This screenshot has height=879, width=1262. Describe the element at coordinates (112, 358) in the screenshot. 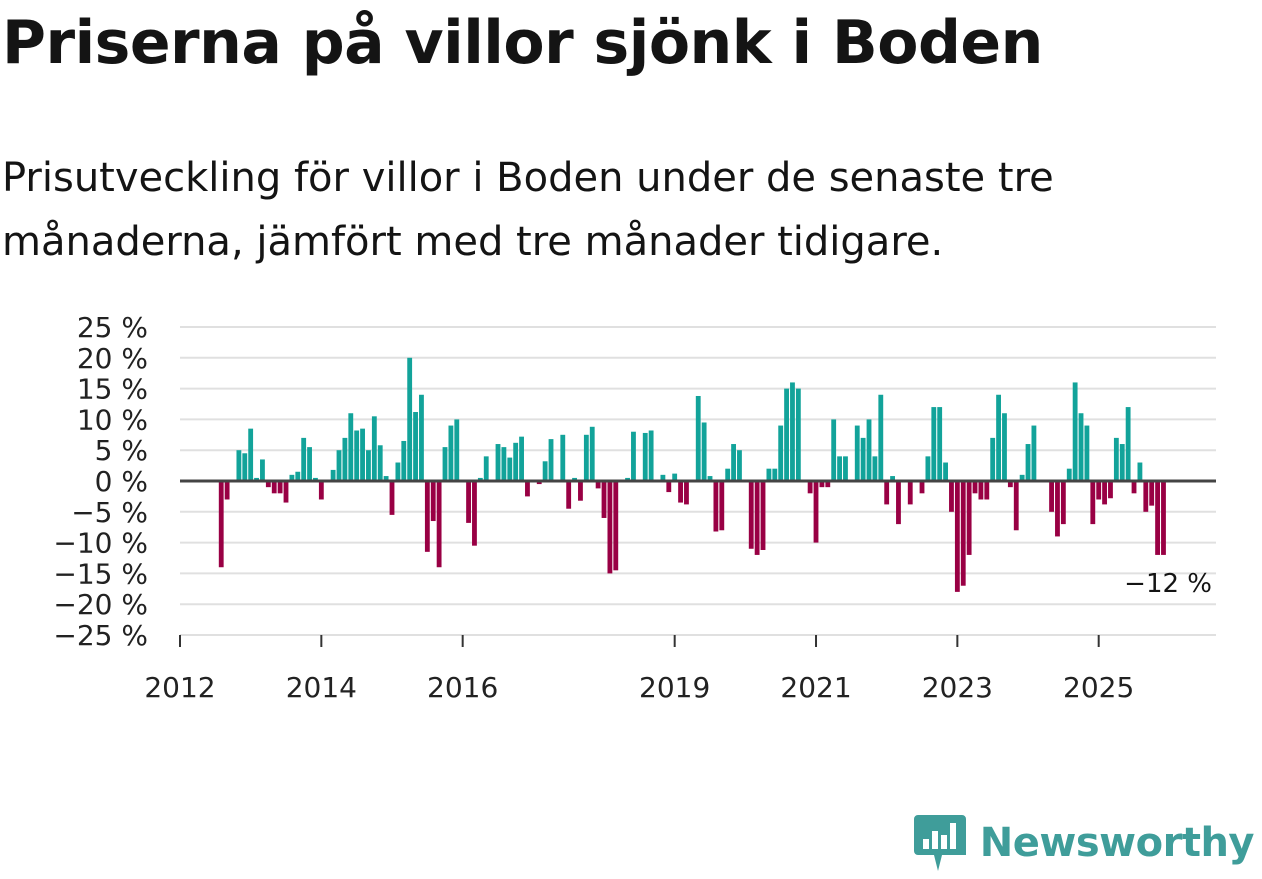

I see `y-tick-label: 20 %` at that location.